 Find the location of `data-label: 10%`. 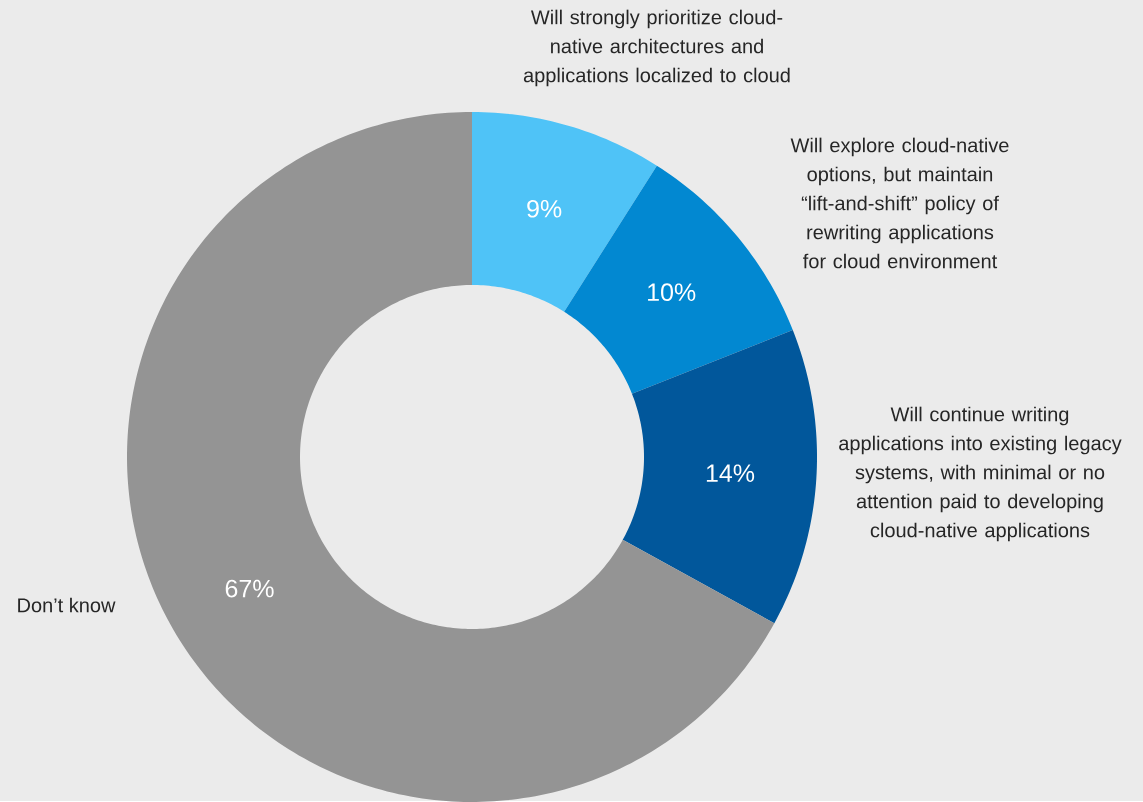

data-label: 10% is located at coordinates (672, 292).